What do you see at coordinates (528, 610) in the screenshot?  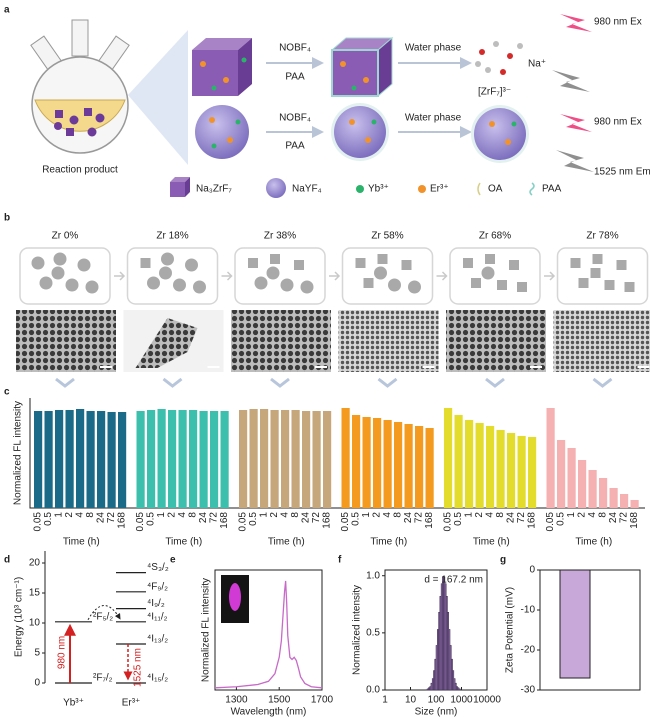 I see `y-tick-label: -10` at bounding box center [528, 610].